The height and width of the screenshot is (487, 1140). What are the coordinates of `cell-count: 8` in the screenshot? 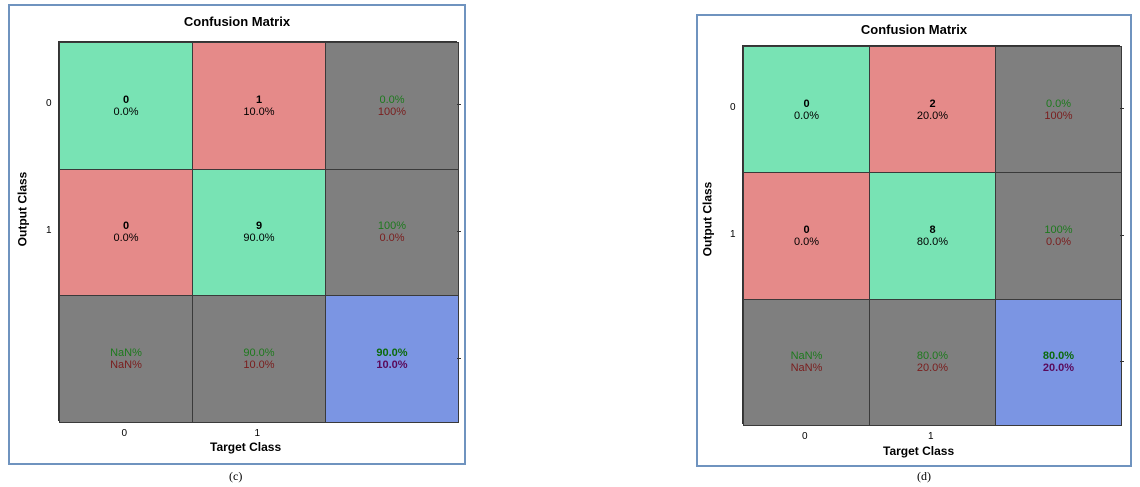 It's located at (932, 229).